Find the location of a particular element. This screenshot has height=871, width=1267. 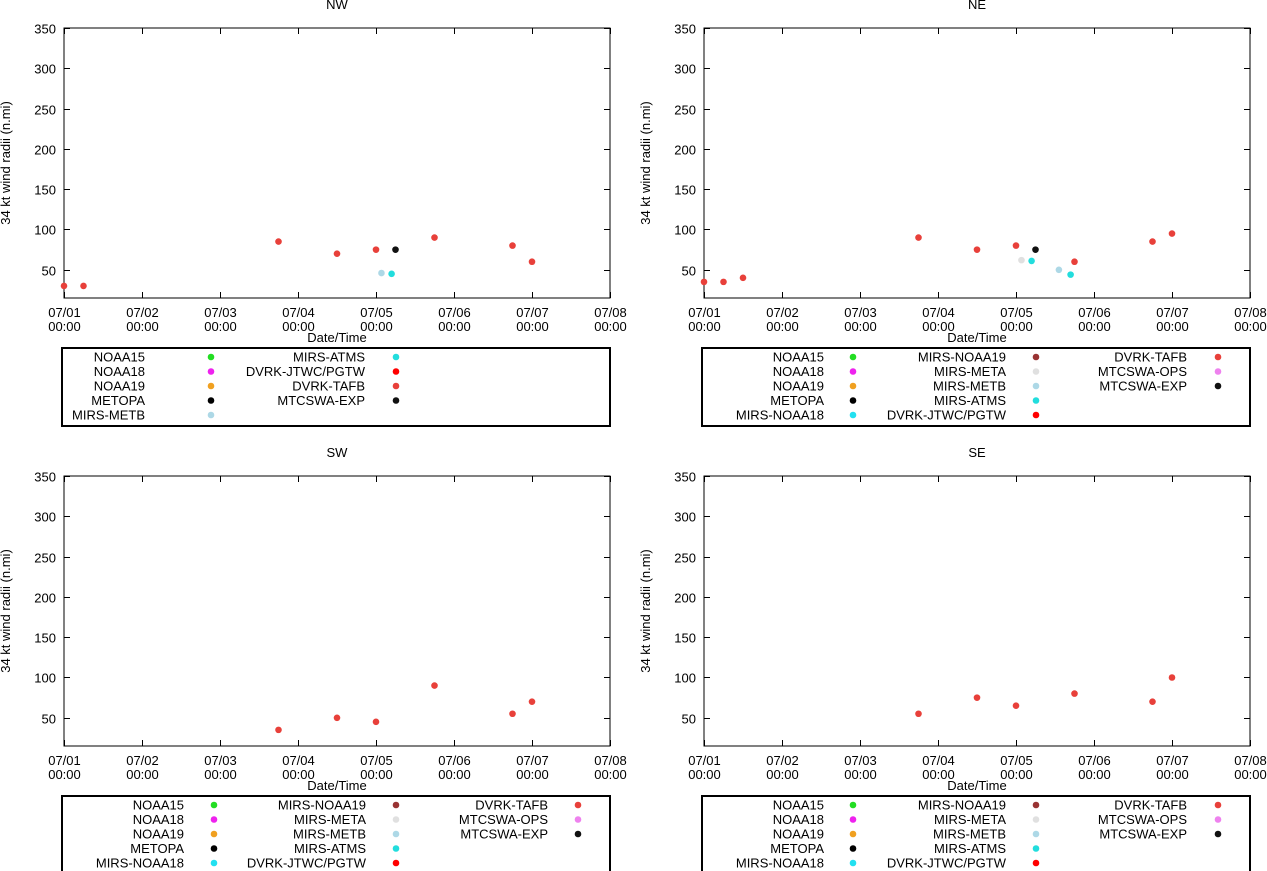

y-axis-label: 34 kt wind radii (n.mi) is located at coordinates (645, 163).